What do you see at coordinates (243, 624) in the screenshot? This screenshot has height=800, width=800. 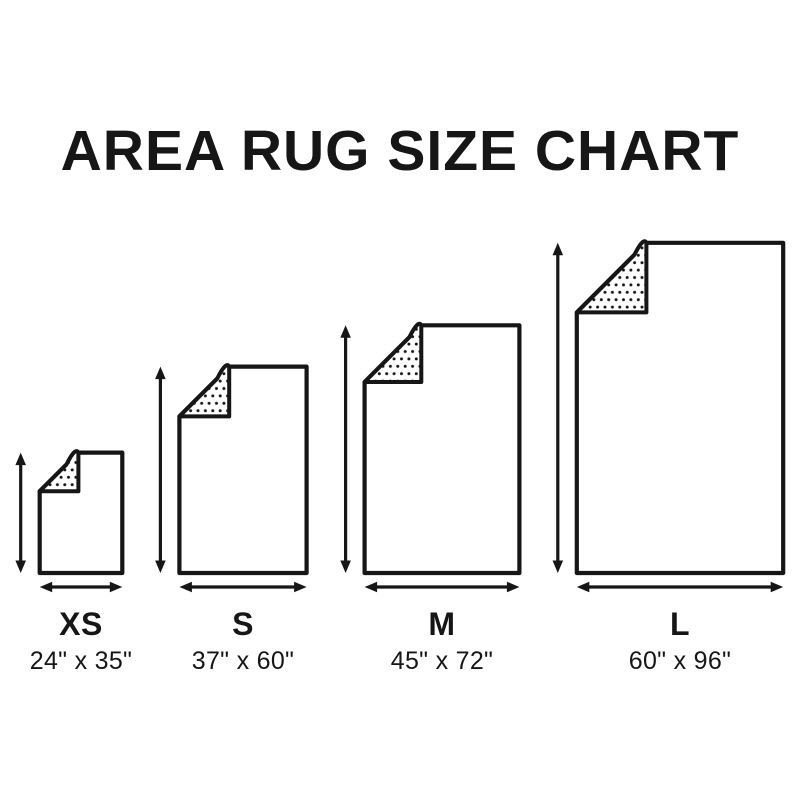 I see `size-label: S` at bounding box center [243, 624].